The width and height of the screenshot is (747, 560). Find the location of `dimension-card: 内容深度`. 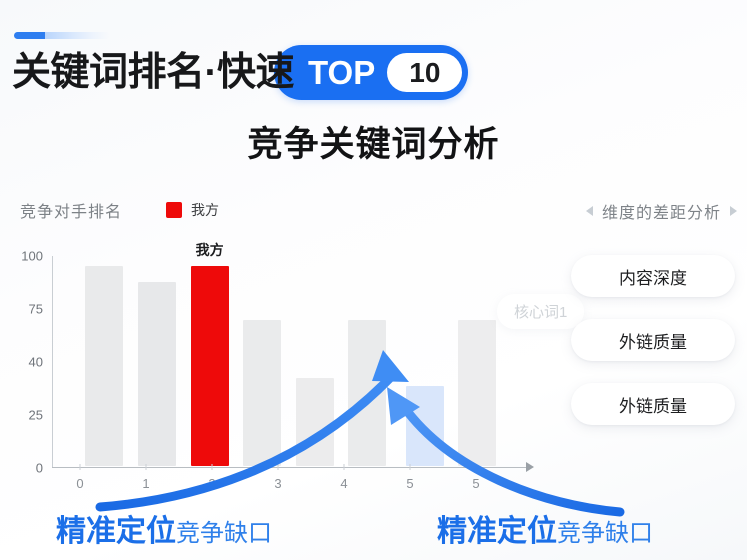

dimension-card: 内容深度 is located at coordinates (653, 276).